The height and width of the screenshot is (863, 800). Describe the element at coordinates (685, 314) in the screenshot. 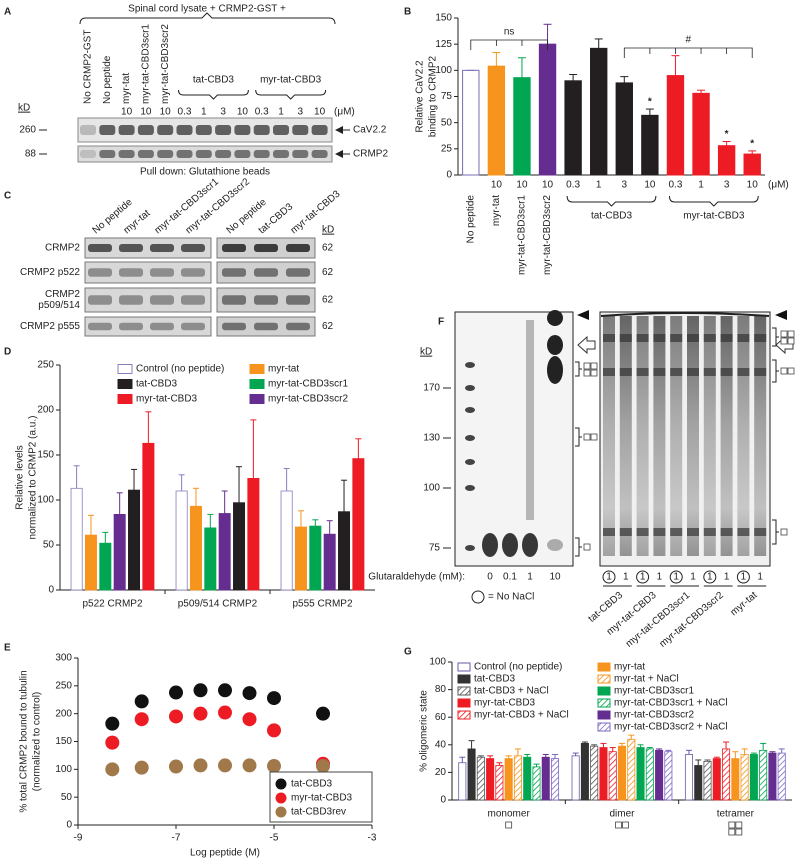

I see `gel-top` at that location.